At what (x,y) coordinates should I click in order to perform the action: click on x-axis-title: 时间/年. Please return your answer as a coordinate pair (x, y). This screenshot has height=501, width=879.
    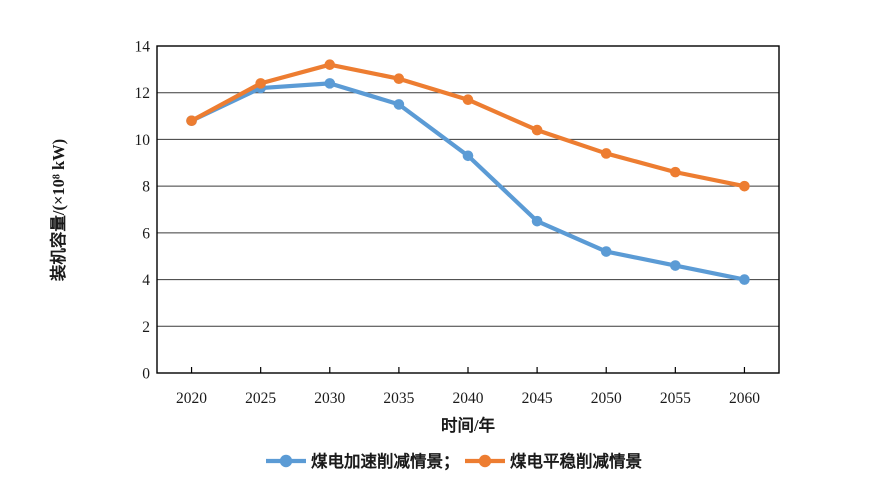
    Looking at the image, I should click on (468, 425).